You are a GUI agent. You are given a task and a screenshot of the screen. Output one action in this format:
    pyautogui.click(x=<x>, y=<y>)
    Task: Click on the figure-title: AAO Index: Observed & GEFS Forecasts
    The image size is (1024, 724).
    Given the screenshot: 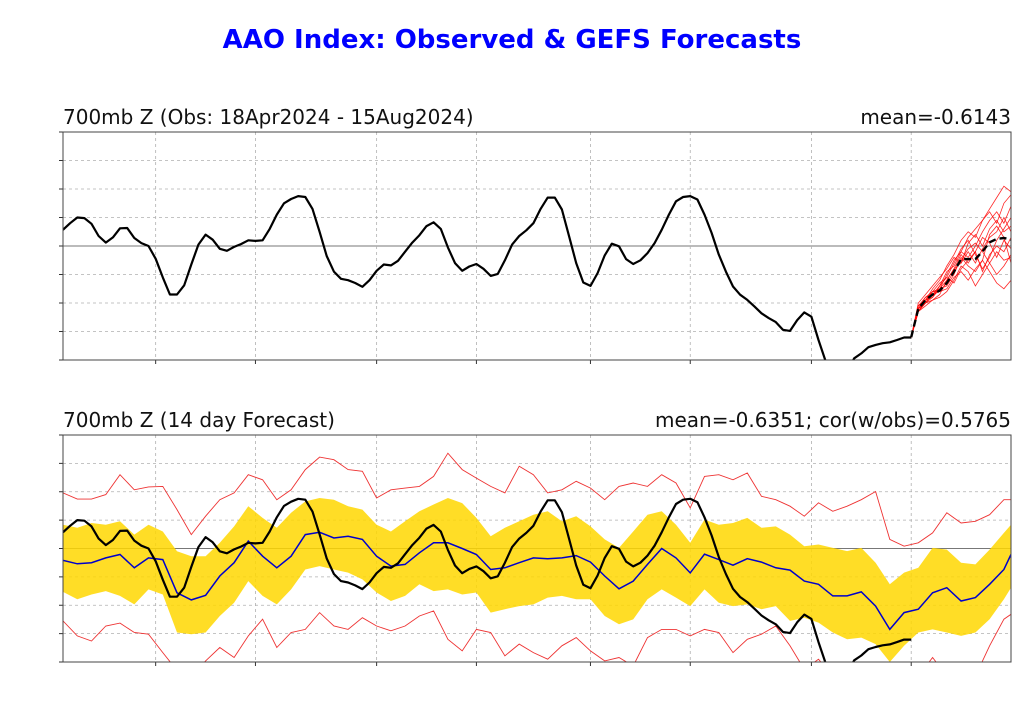 What is the action you would take?
    pyautogui.click(x=512, y=40)
    